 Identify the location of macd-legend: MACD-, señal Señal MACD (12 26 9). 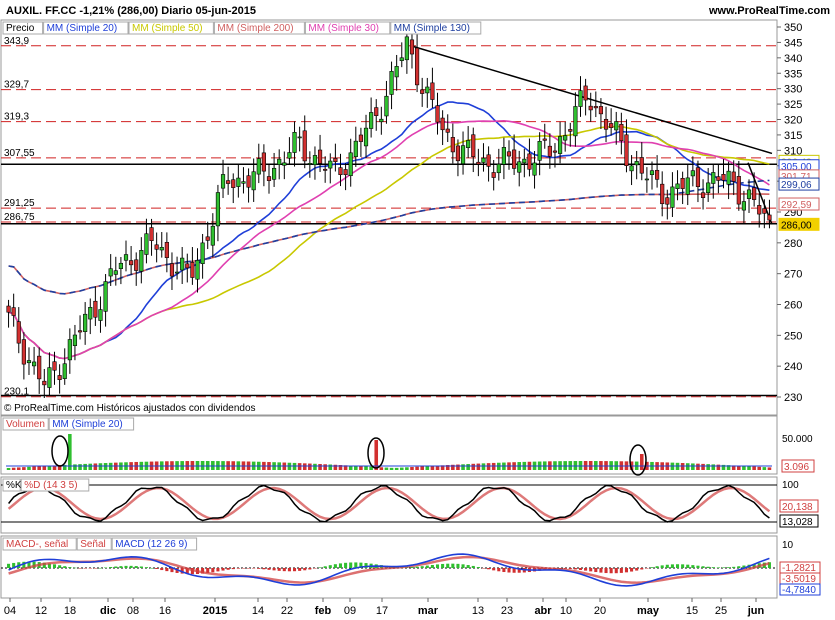
(100, 544).